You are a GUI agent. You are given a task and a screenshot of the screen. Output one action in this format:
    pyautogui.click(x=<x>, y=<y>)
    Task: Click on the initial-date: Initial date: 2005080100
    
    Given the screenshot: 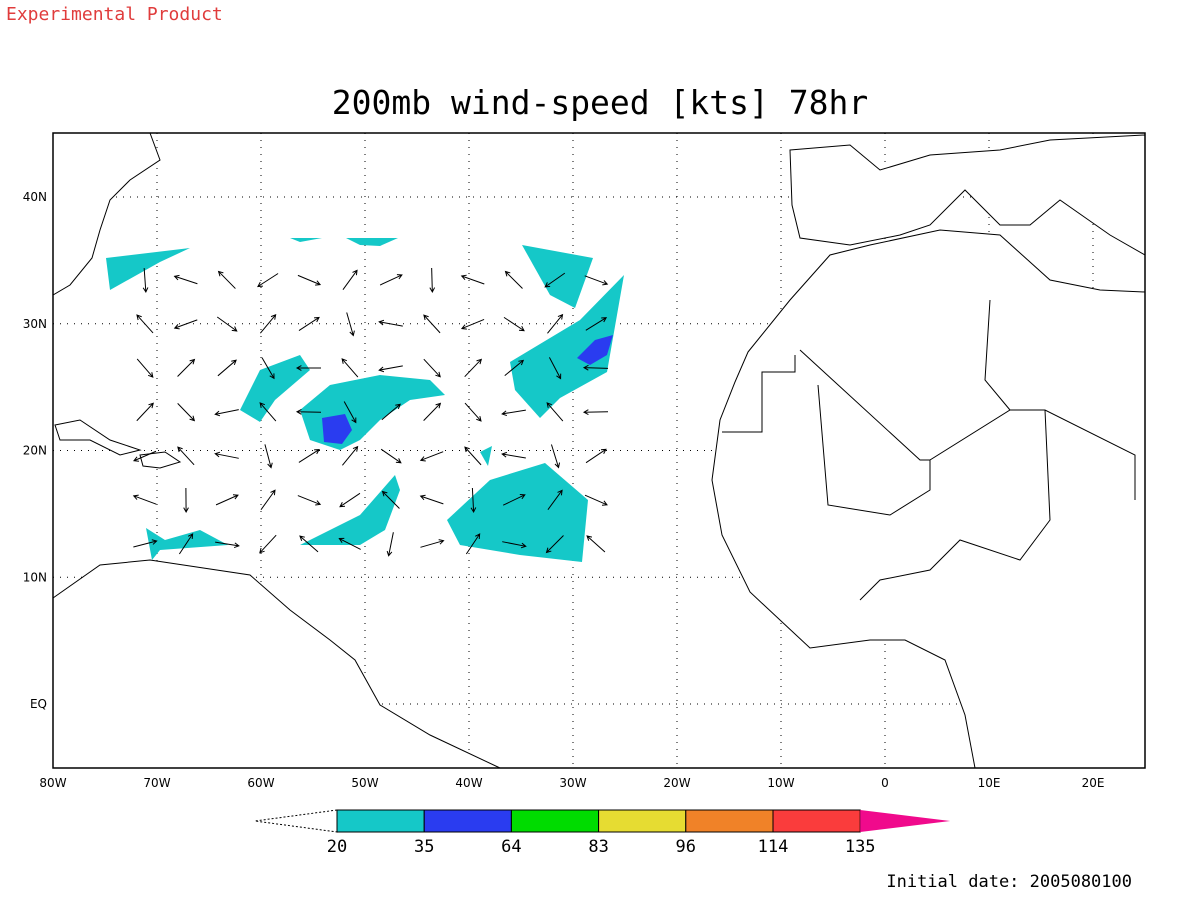 What is the action you would take?
    pyautogui.click(x=1009, y=882)
    